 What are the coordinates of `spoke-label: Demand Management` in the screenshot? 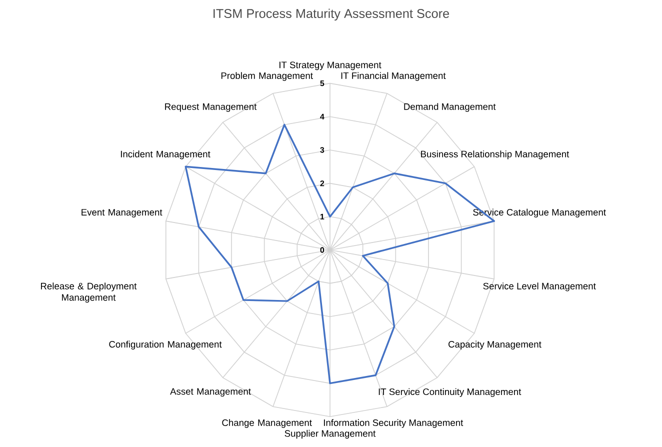 It's located at (450, 107).